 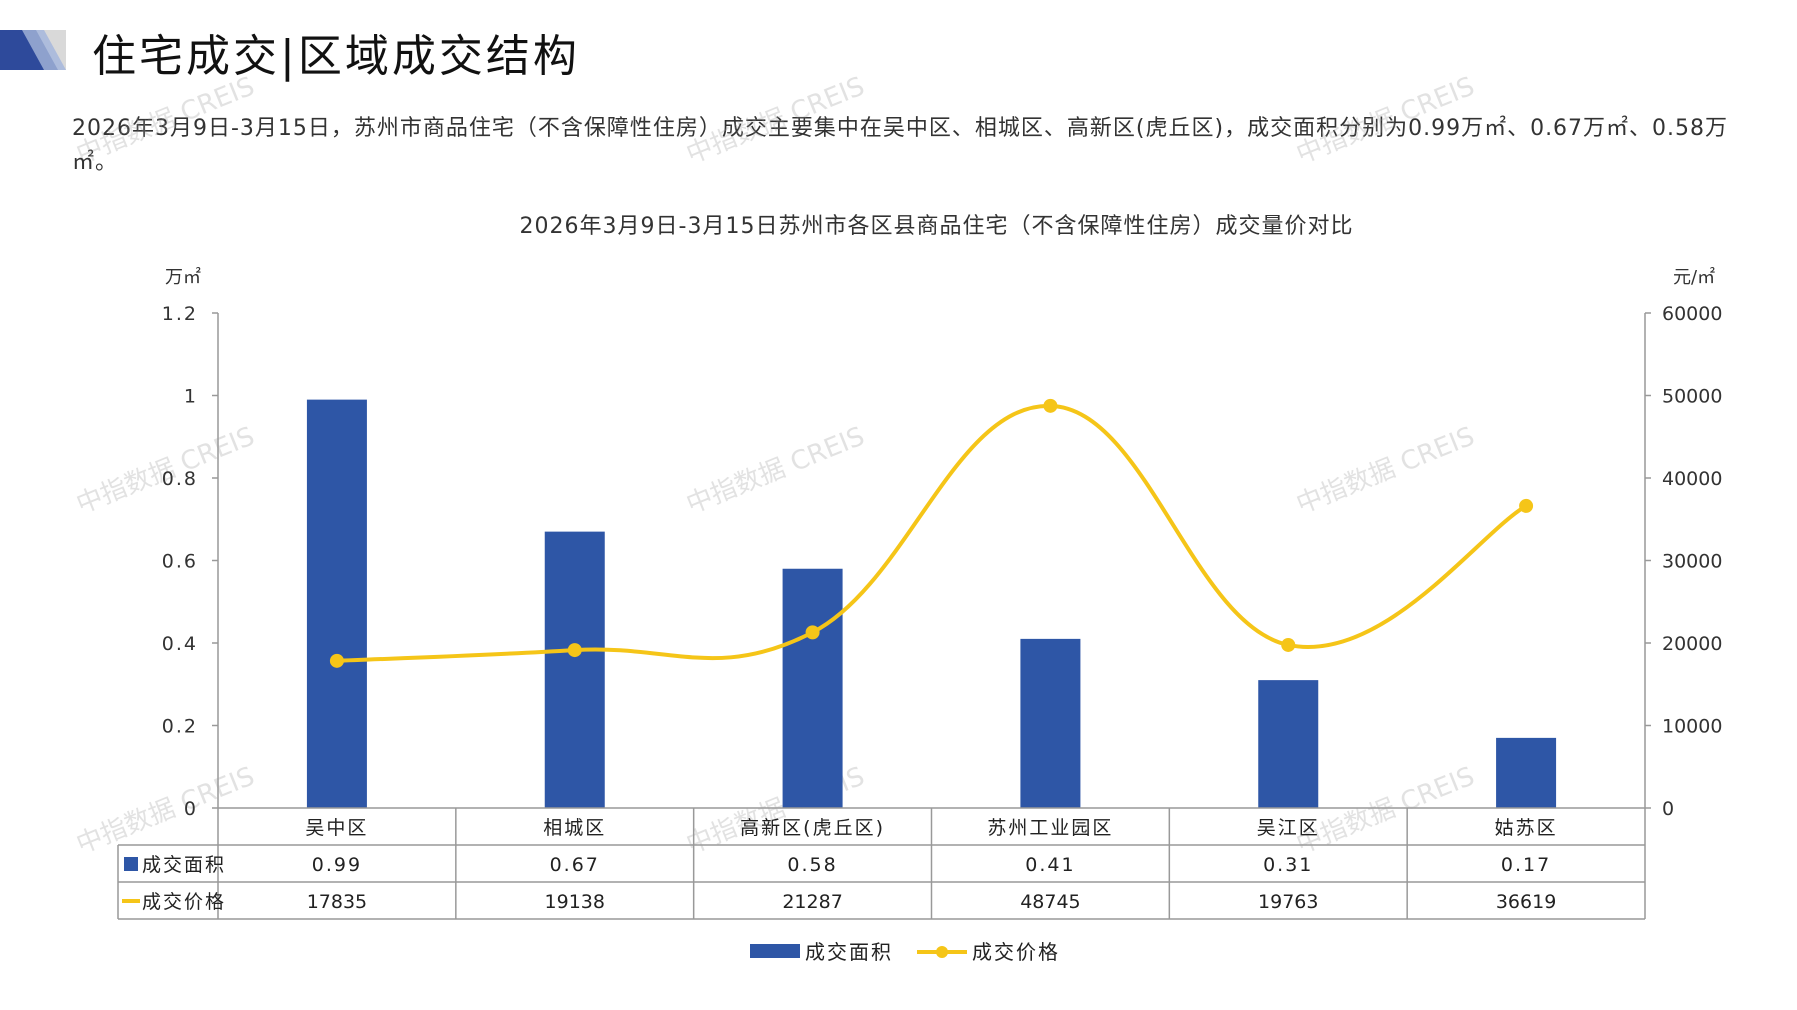 I want to click on area-value: 0.17, so click(x=1526, y=865).